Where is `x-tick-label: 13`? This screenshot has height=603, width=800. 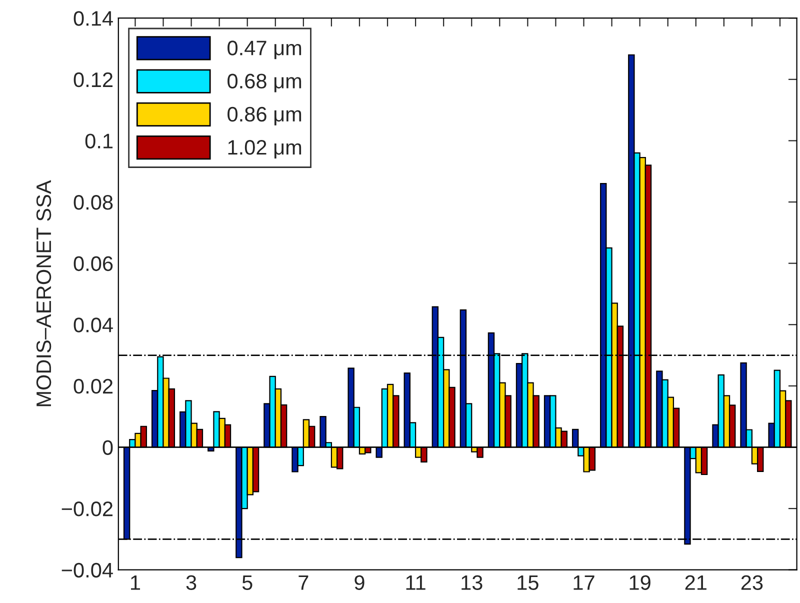
x-tick-label: 13 is located at coordinates (472, 582).